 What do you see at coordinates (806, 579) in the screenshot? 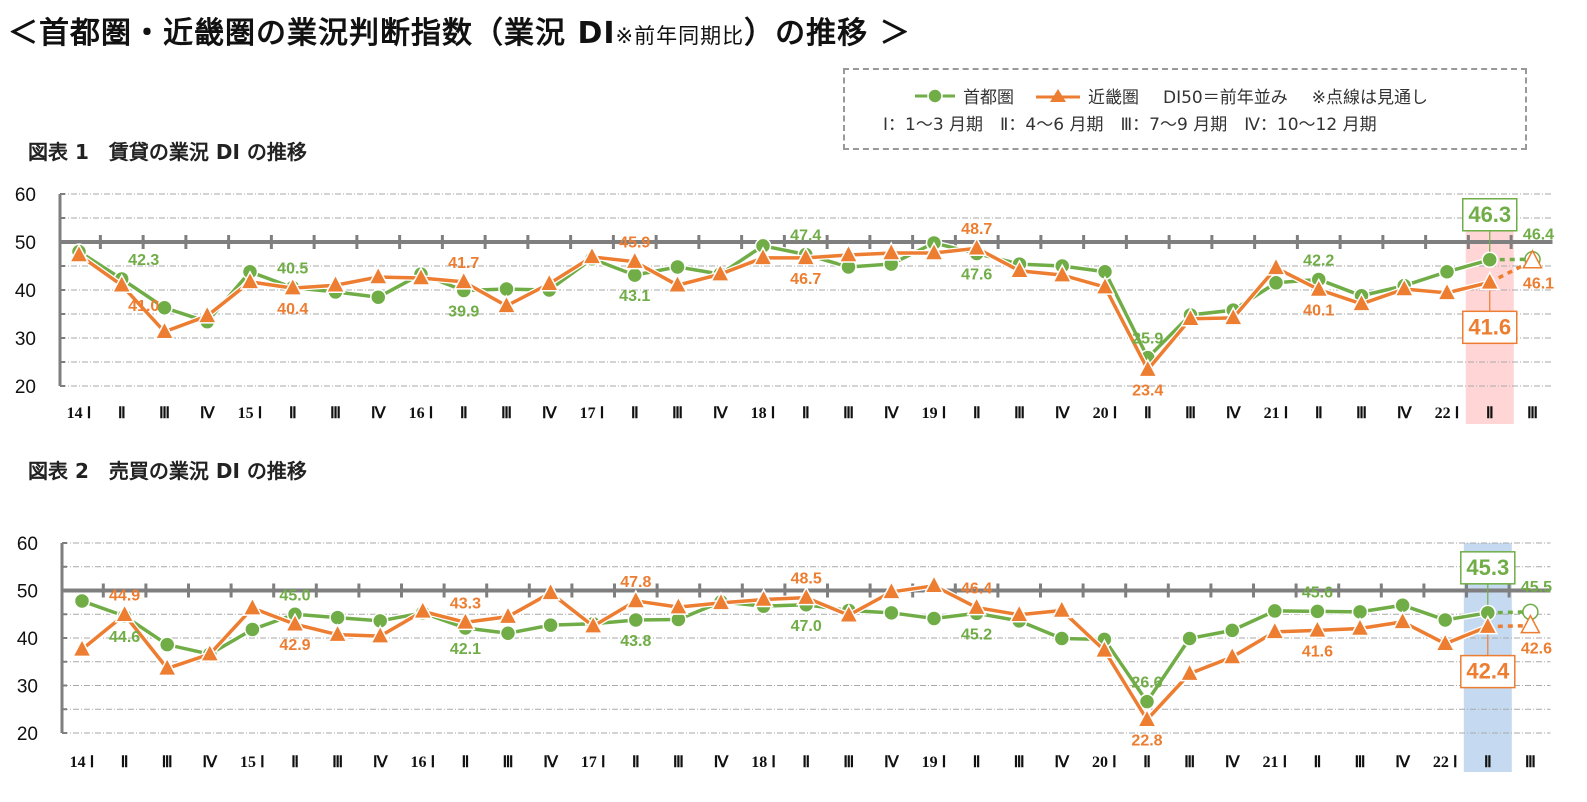
I see `data-label: 48.5` at bounding box center [806, 579].